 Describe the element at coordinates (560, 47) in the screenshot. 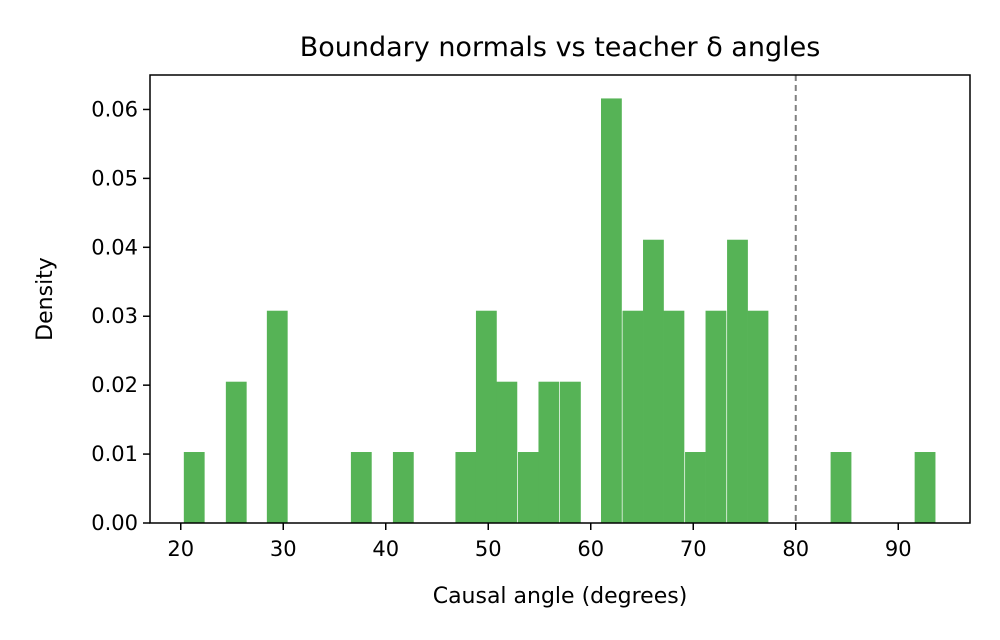

I see `chart-title: Boundary normals vs teacher δ angles` at that location.